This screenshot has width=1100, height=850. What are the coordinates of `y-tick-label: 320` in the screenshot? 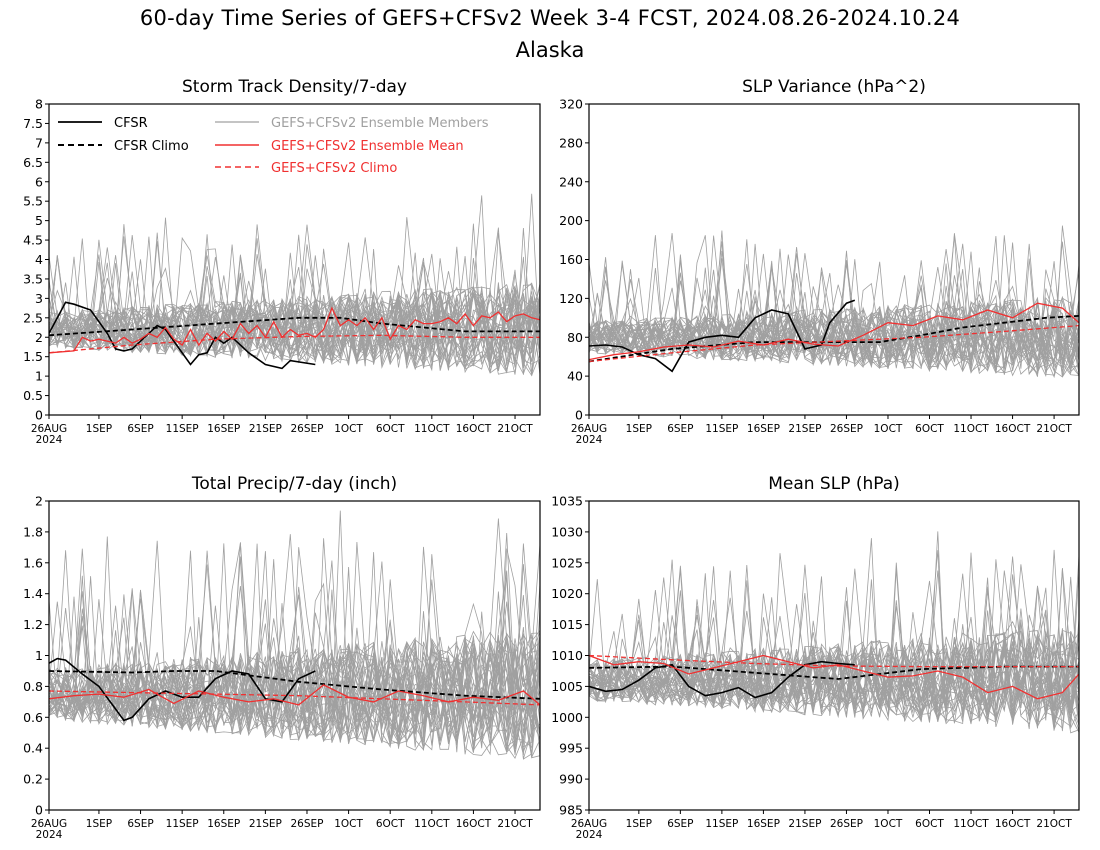 It's located at (571, 104).